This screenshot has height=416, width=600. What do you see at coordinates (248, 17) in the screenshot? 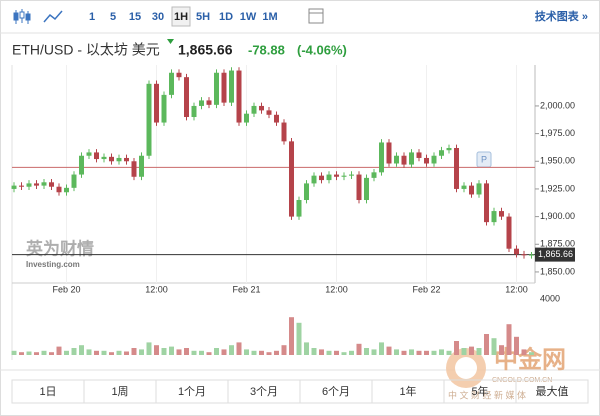
I see `interval-button: 1W` at bounding box center [248, 17].